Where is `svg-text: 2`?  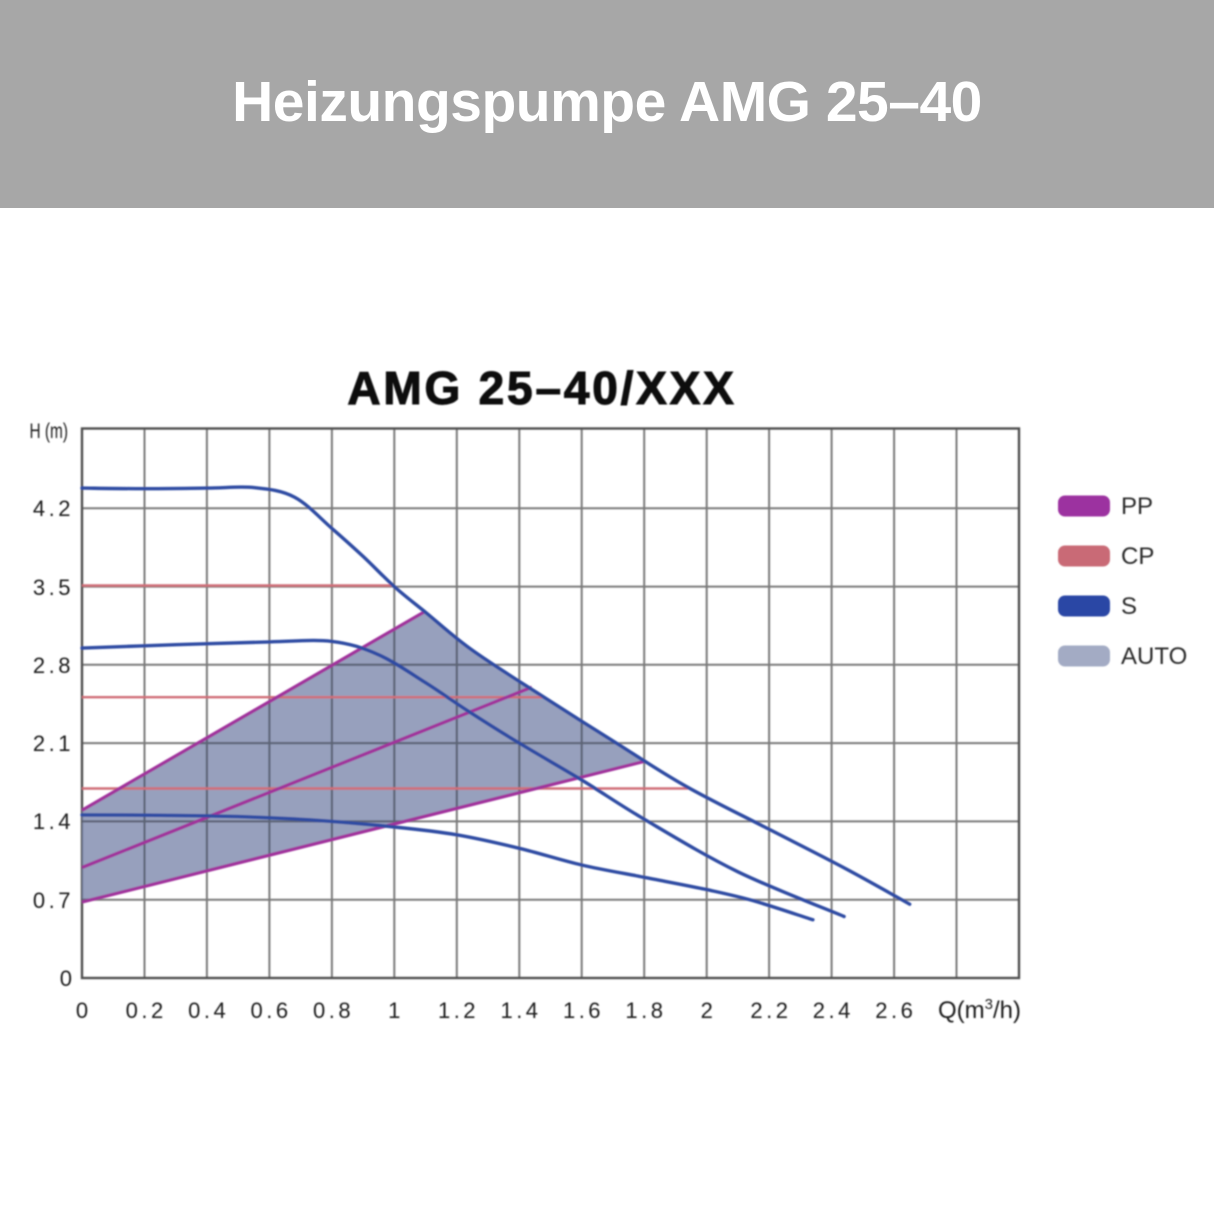 svg-text: 2 is located at coordinates (707, 1010).